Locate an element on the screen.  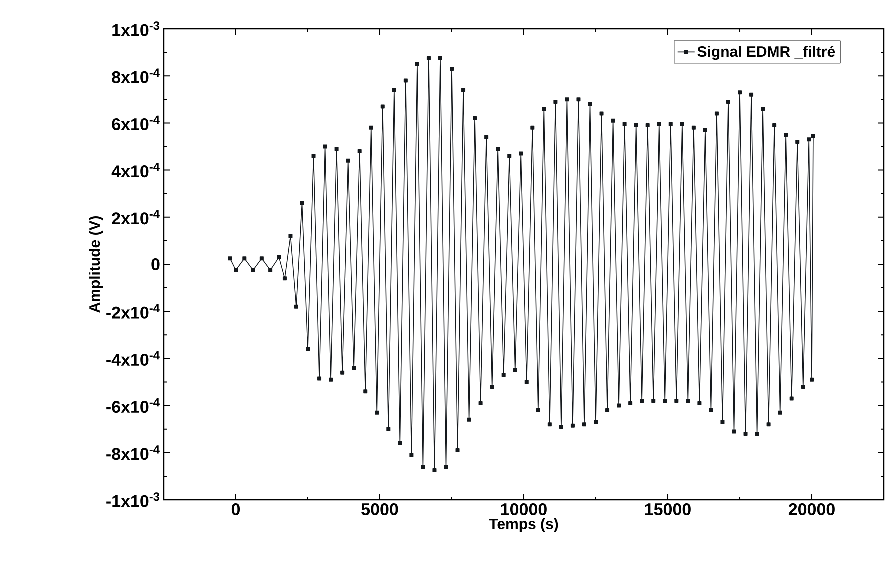
x-tick-label: 20000 is located at coordinates (811, 510).